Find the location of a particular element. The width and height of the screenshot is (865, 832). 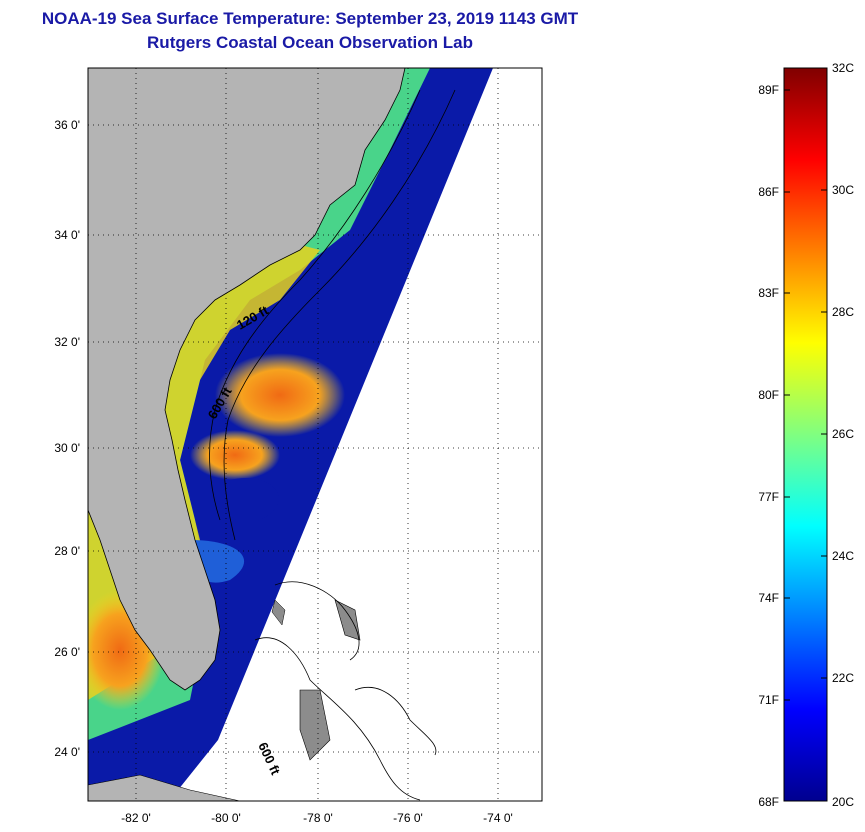

colorbar-fahrenheit-labels: 89F 86F 83F 80F 77F 74F 71F 68F is located at coordinates (768, 446).